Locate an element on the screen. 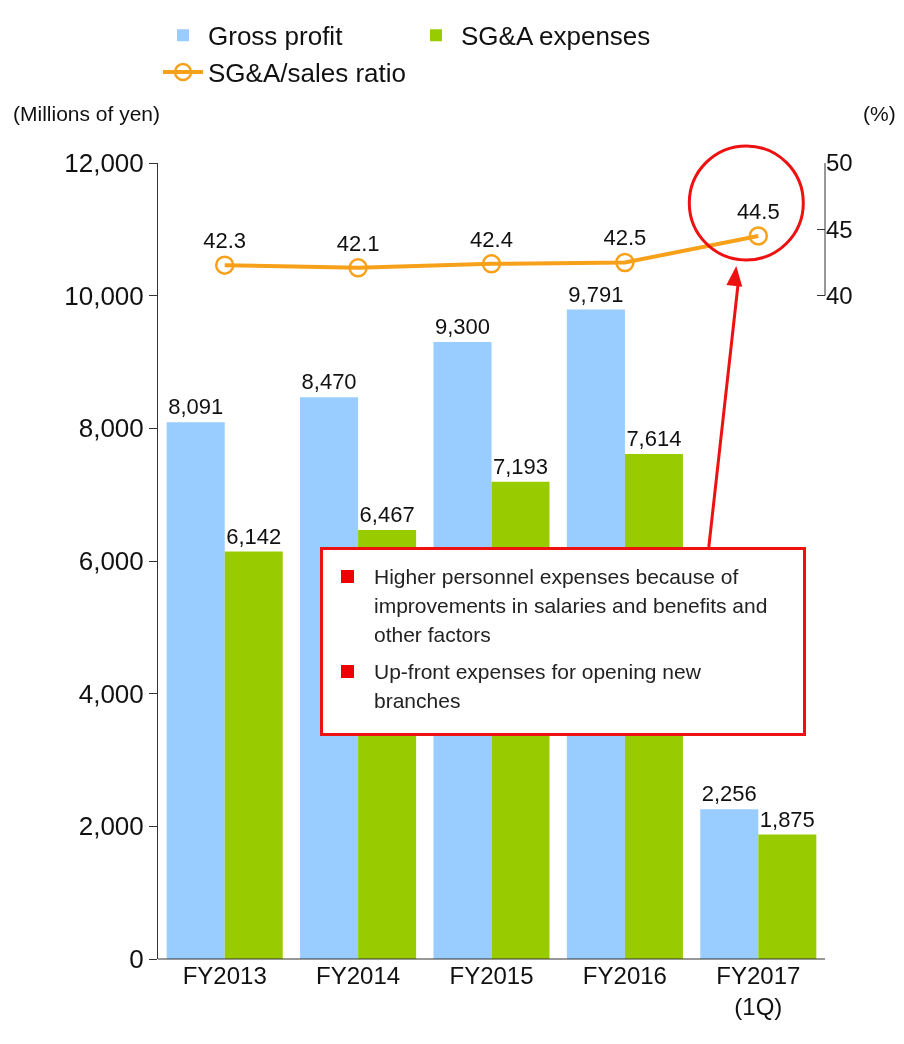 This screenshot has height=1044, width=904. legend-label: Gross profit is located at coordinates (276, 36).